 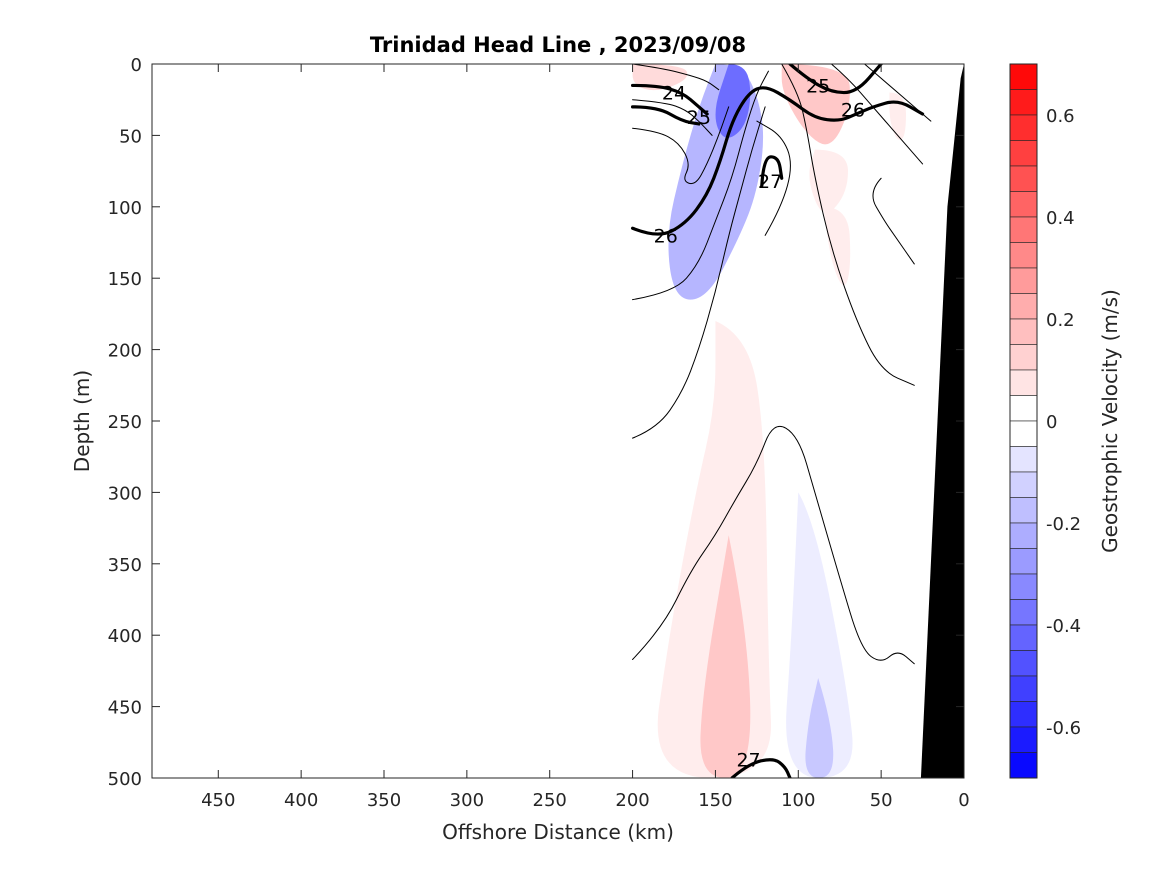 What do you see at coordinates (1060, 320) in the screenshot?
I see `colorbar-tick-label: 0.2` at bounding box center [1060, 320].